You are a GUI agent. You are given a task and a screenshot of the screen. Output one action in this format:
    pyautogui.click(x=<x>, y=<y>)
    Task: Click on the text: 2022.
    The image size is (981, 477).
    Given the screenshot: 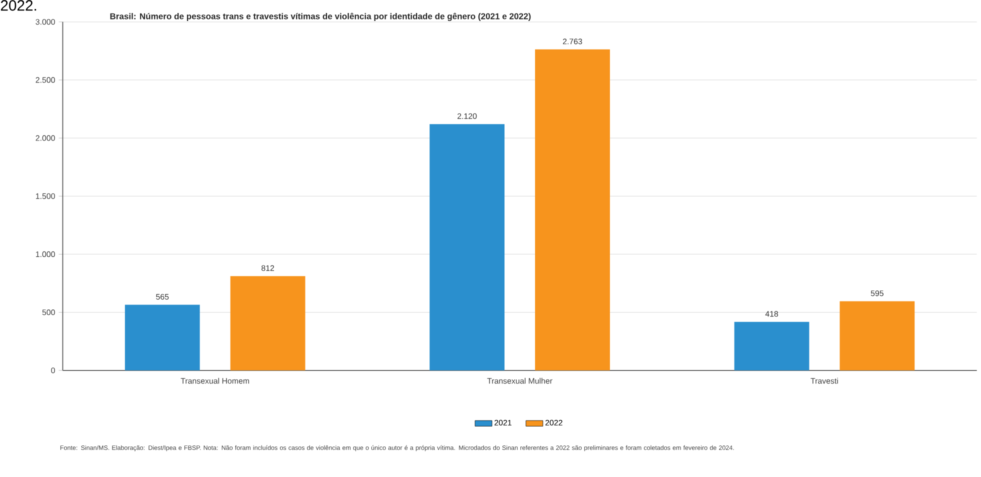 What is the action you would take?
    pyautogui.click(x=18, y=5)
    